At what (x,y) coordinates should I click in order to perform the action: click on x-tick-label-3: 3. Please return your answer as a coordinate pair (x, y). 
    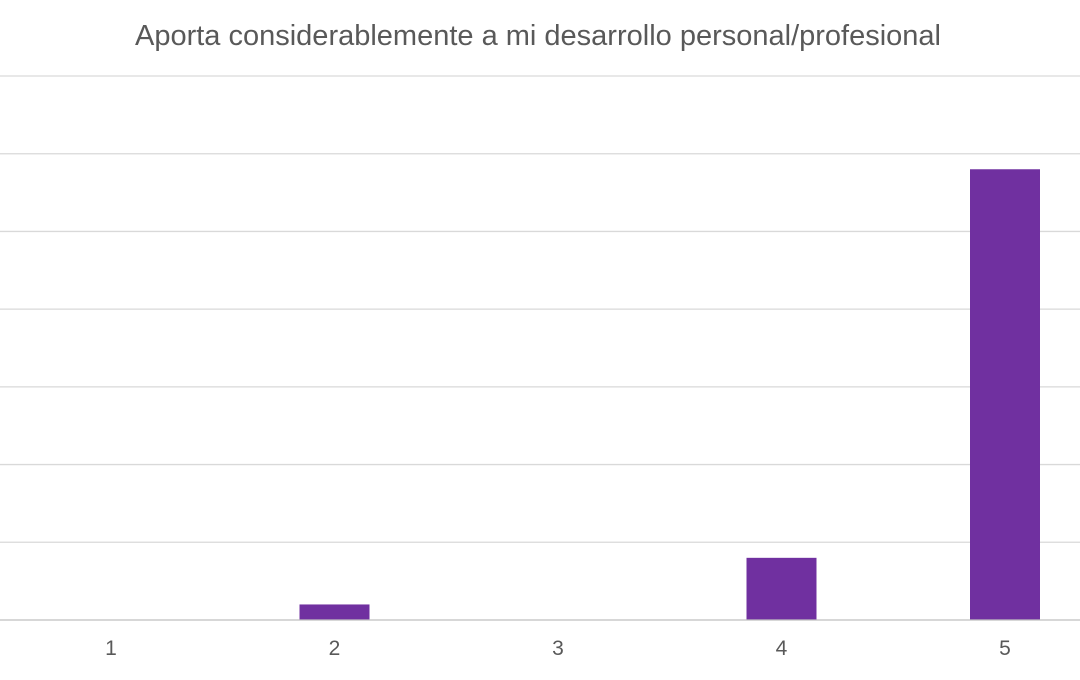
    Looking at the image, I should click on (558, 648).